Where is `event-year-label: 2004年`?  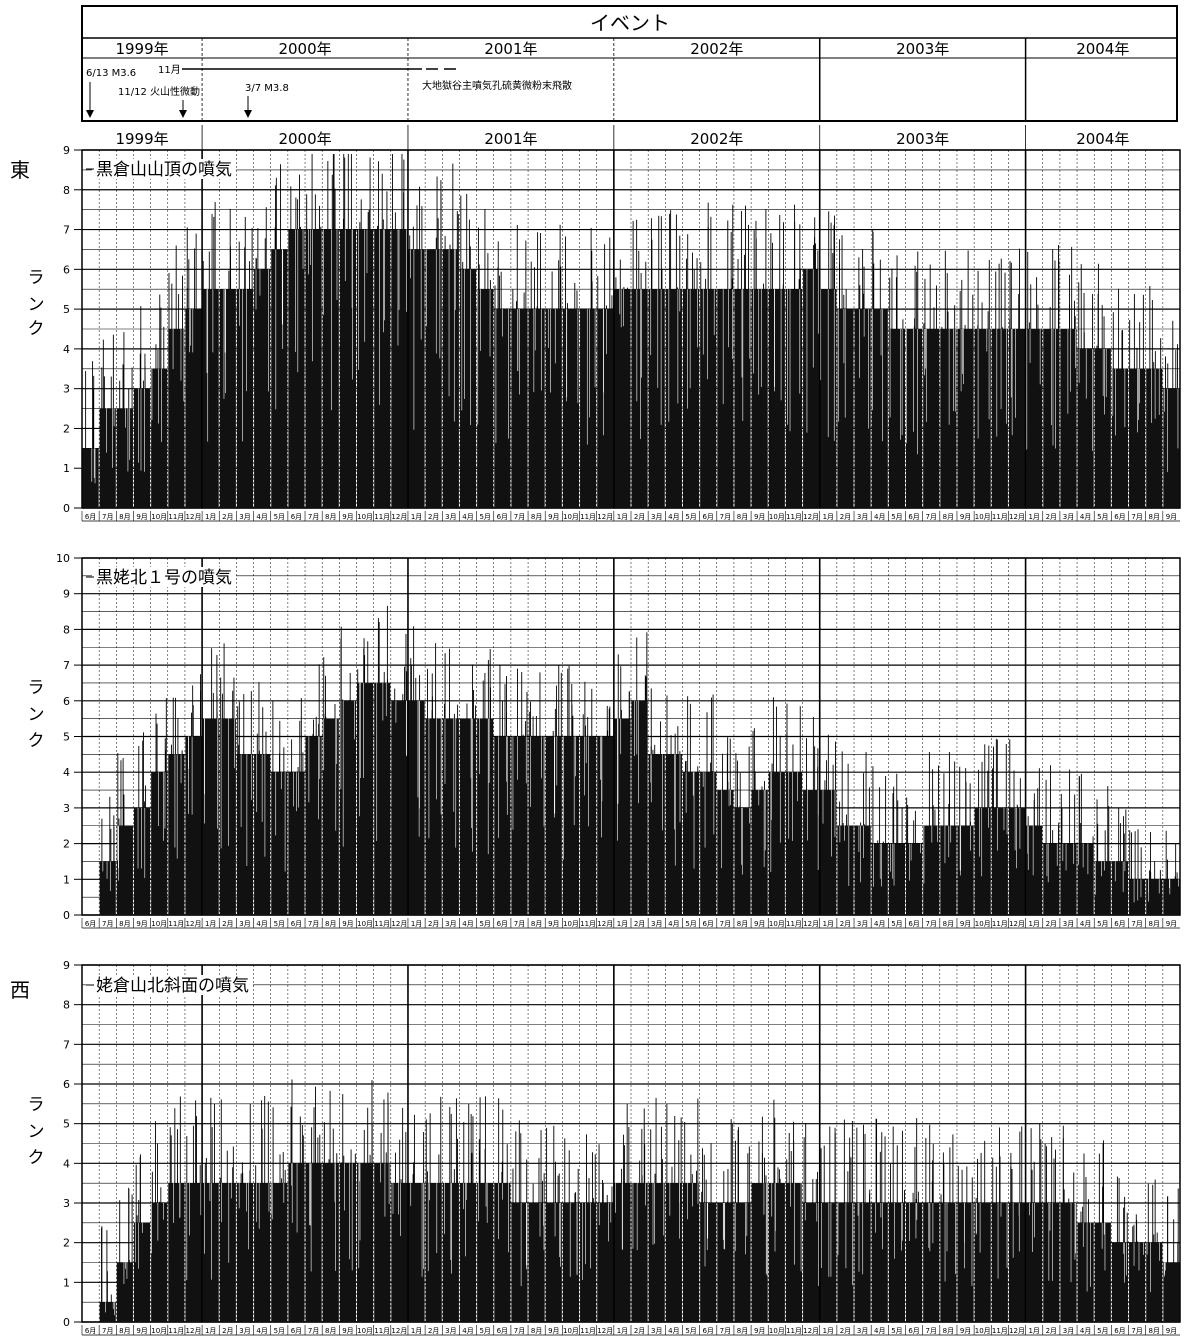 event-year-label: 2004年 is located at coordinates (1102, 49).